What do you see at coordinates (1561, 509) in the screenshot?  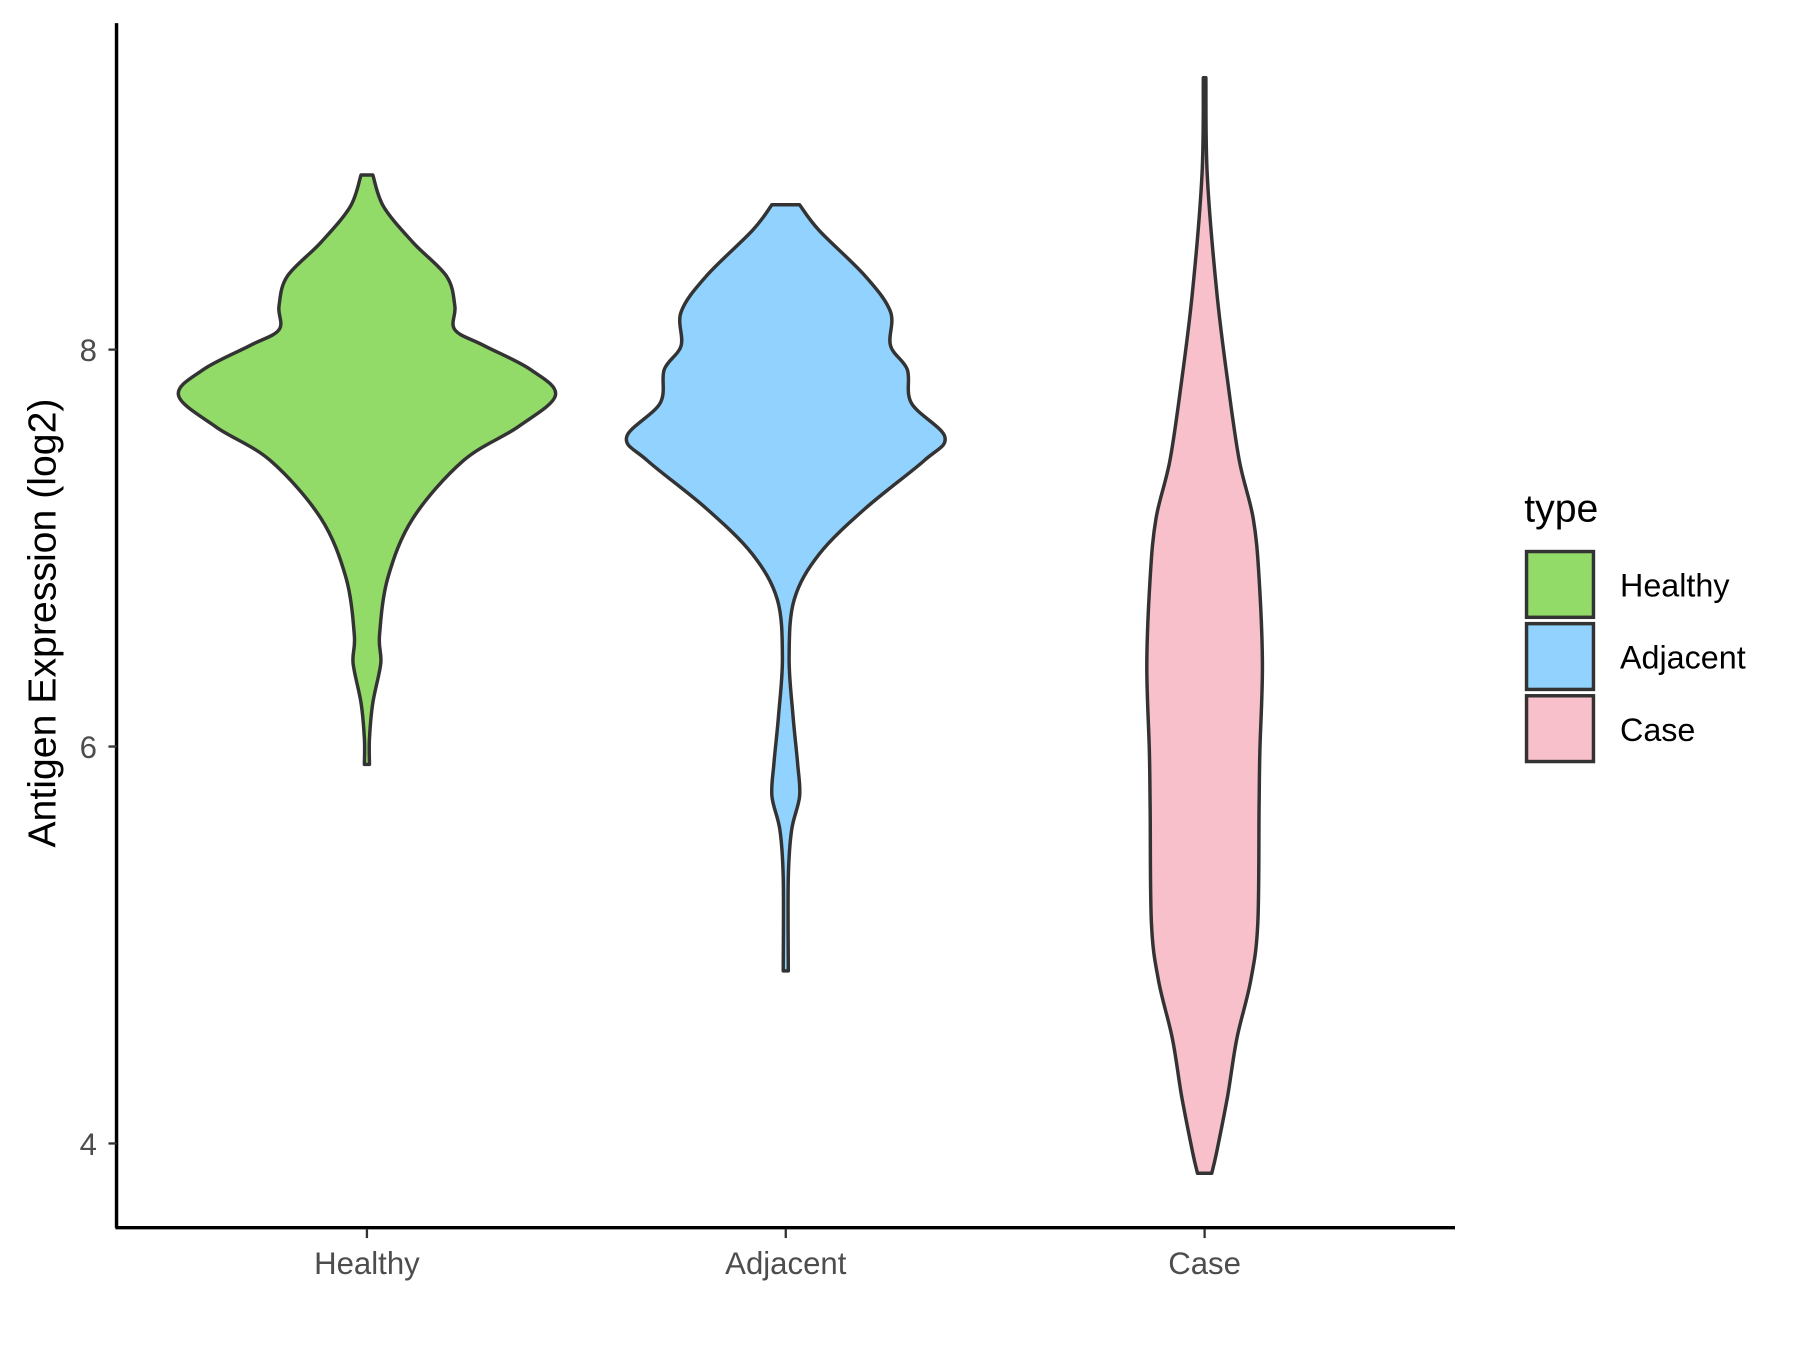 I see `legend-title: type` at bounding box center [1561, 509].